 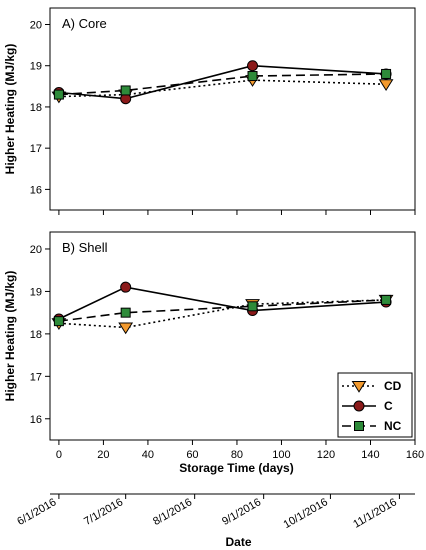 What do you see at coordinates (236, 468) in the screenshot?
I see `x-axis-title: Storage Time (days)` at bounding box center [236, 468].